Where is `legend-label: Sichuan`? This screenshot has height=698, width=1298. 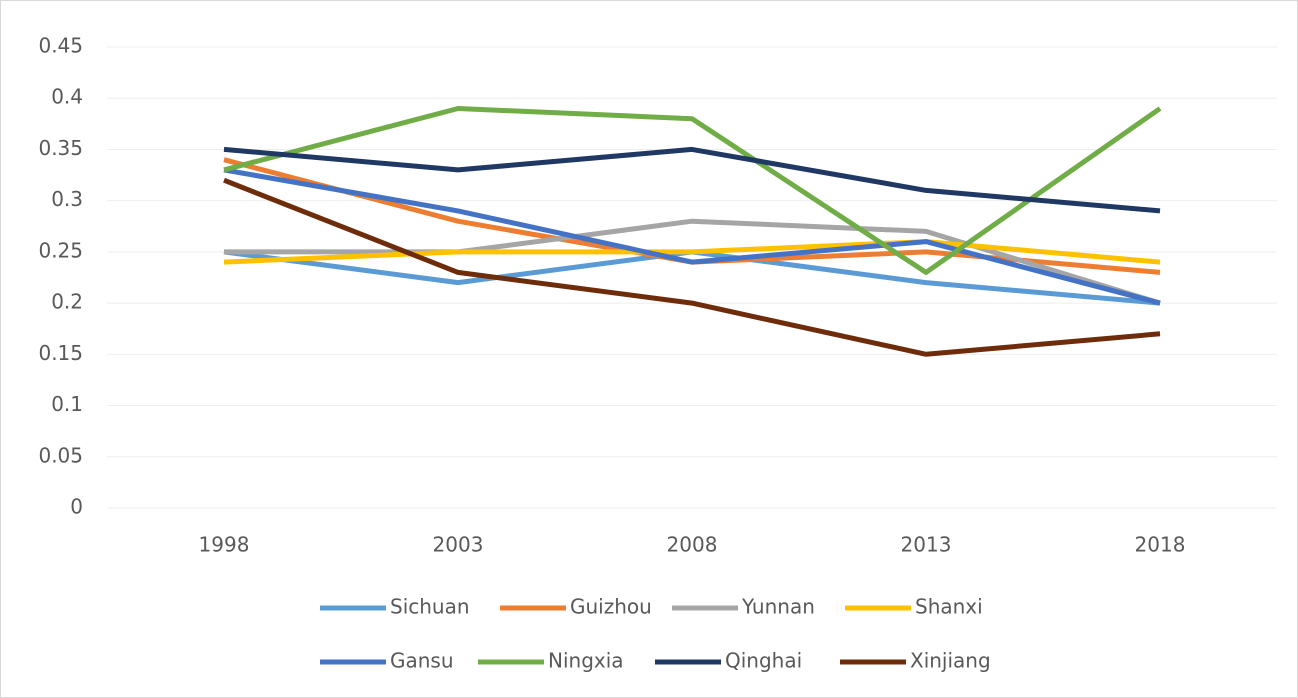 legend-label: Sichuan is located at coordinates (430, 607).